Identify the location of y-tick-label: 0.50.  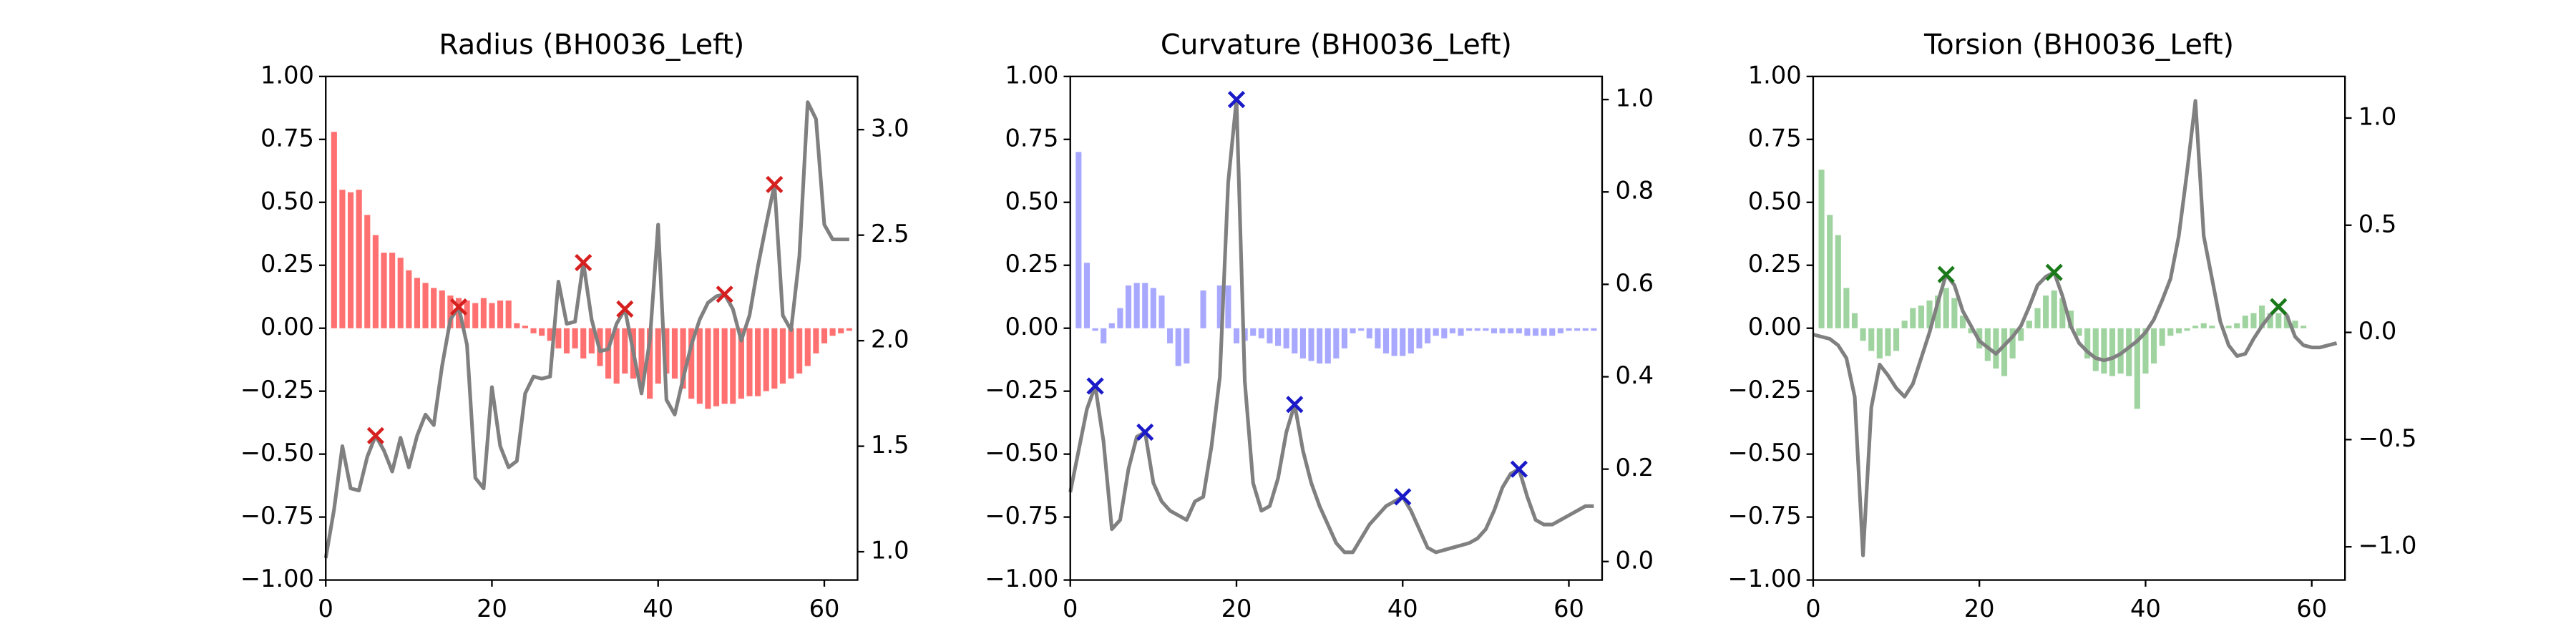
(1775, 201).